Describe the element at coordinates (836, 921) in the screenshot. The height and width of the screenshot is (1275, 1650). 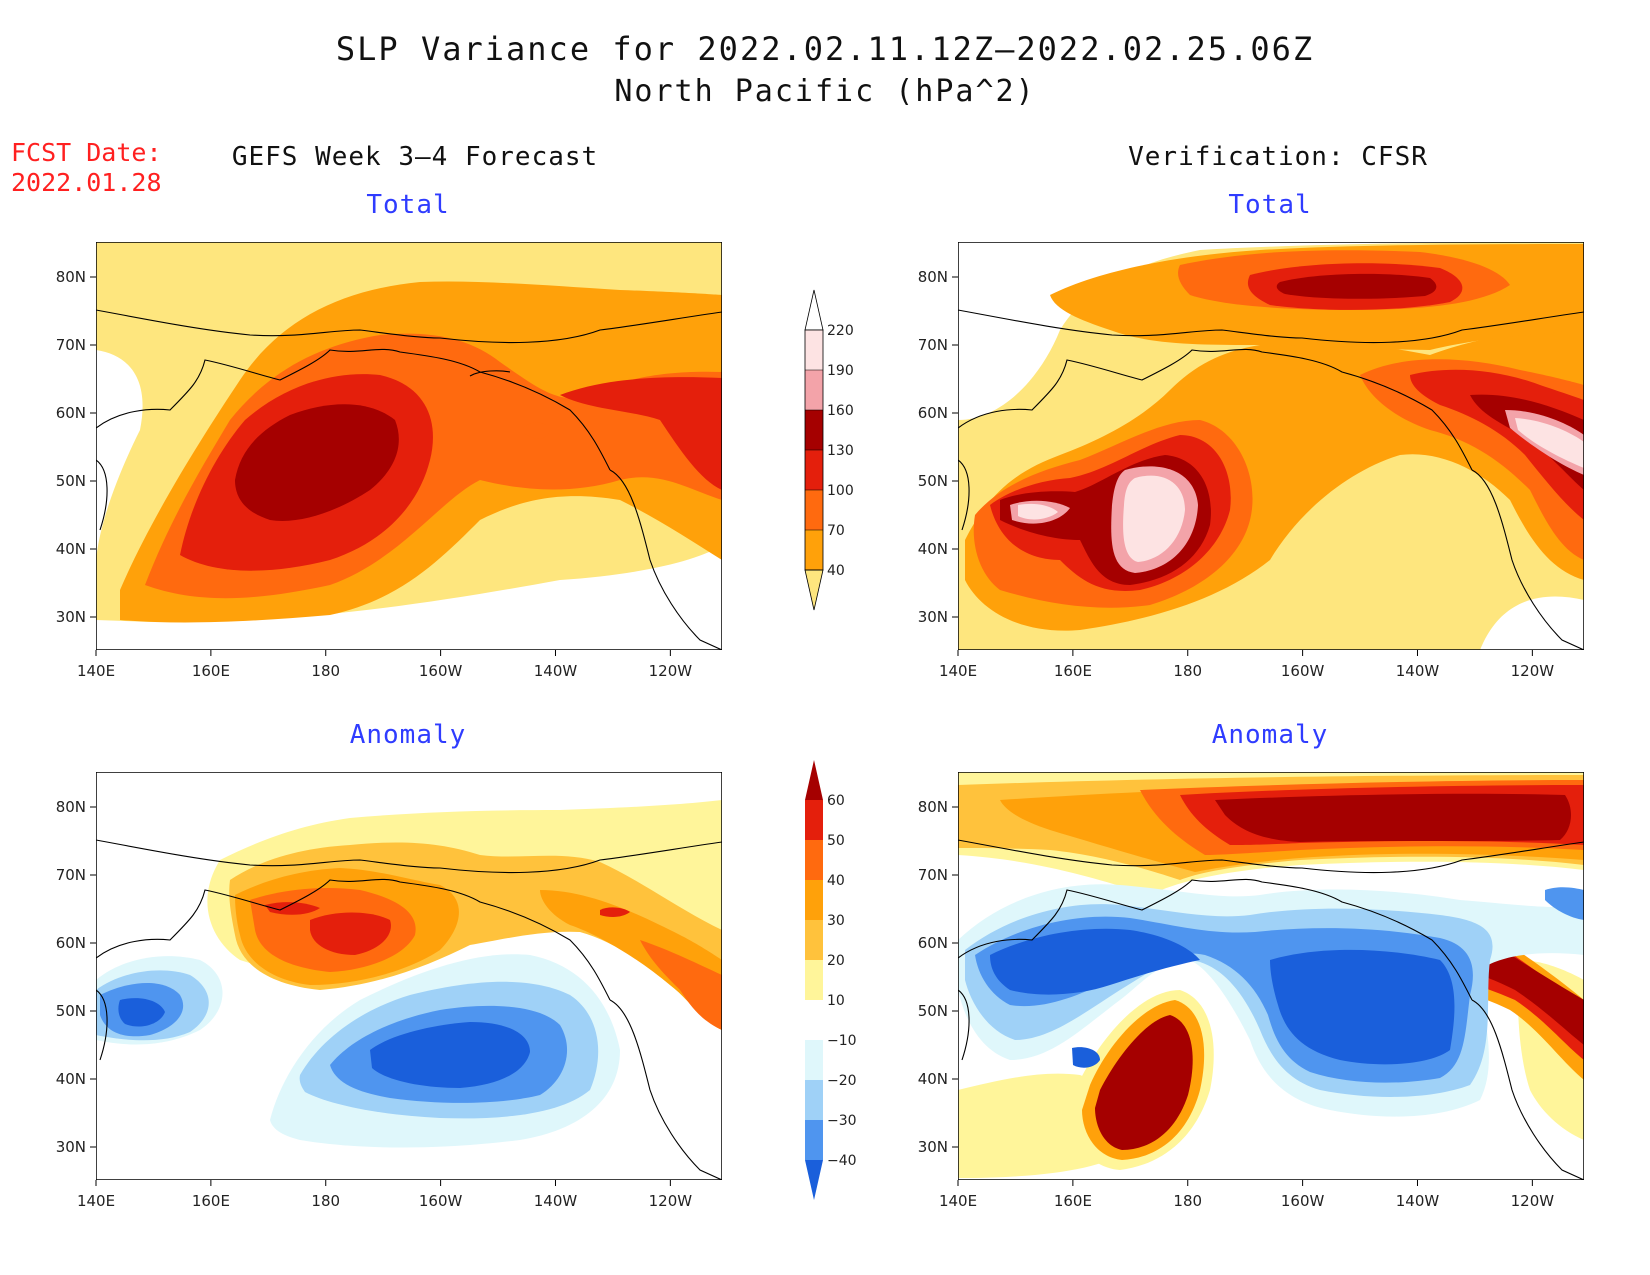
I see `colorbar-anomaly-label: 30` at that location.